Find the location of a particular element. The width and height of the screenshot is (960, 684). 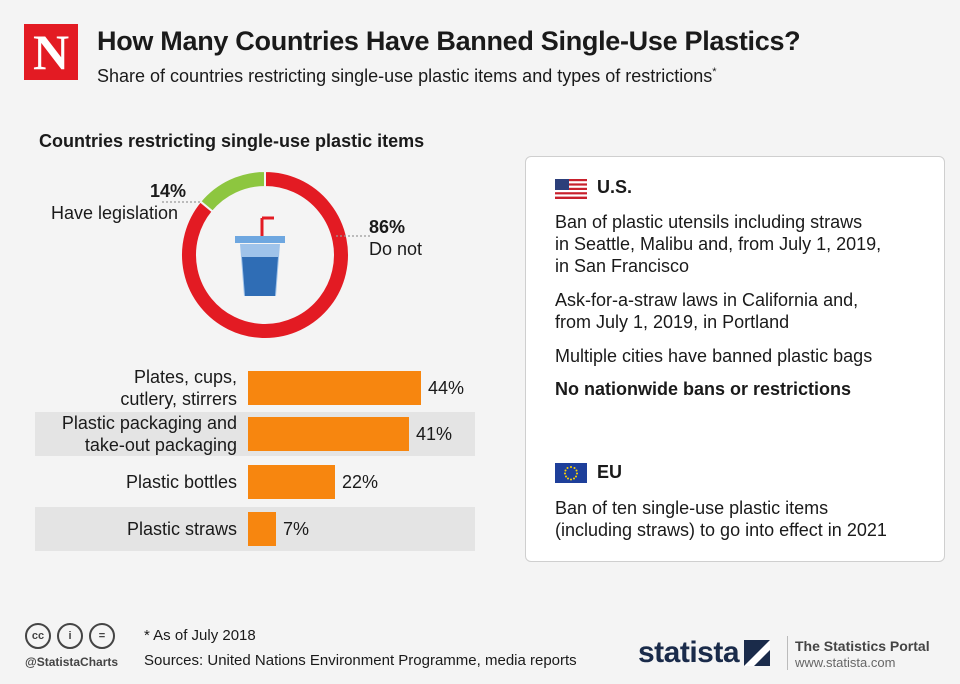

donut-slice-have-legislation is located at coordinates (232, 191).